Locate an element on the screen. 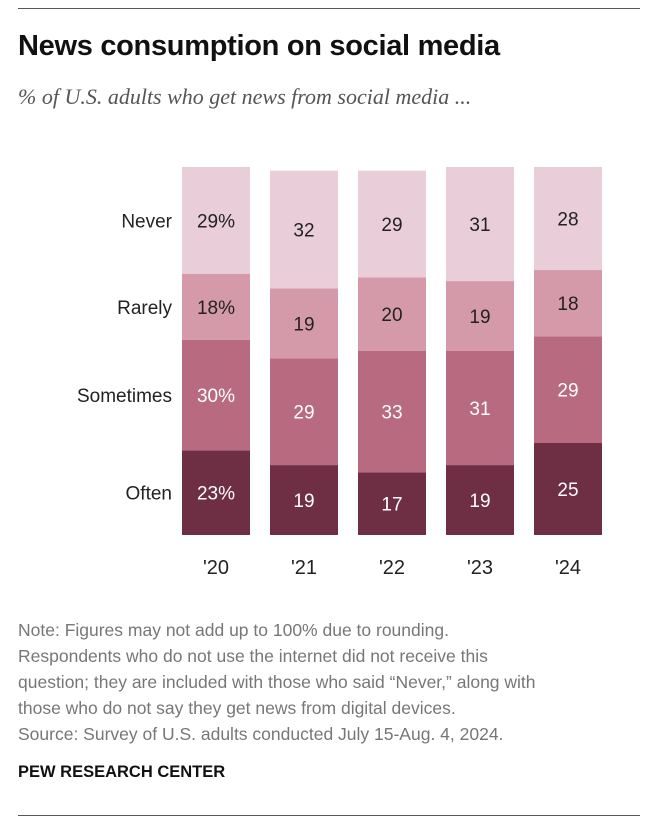 The width and height of the screenshot is (658, 827). top-rule is located at coordinates (329, 8).